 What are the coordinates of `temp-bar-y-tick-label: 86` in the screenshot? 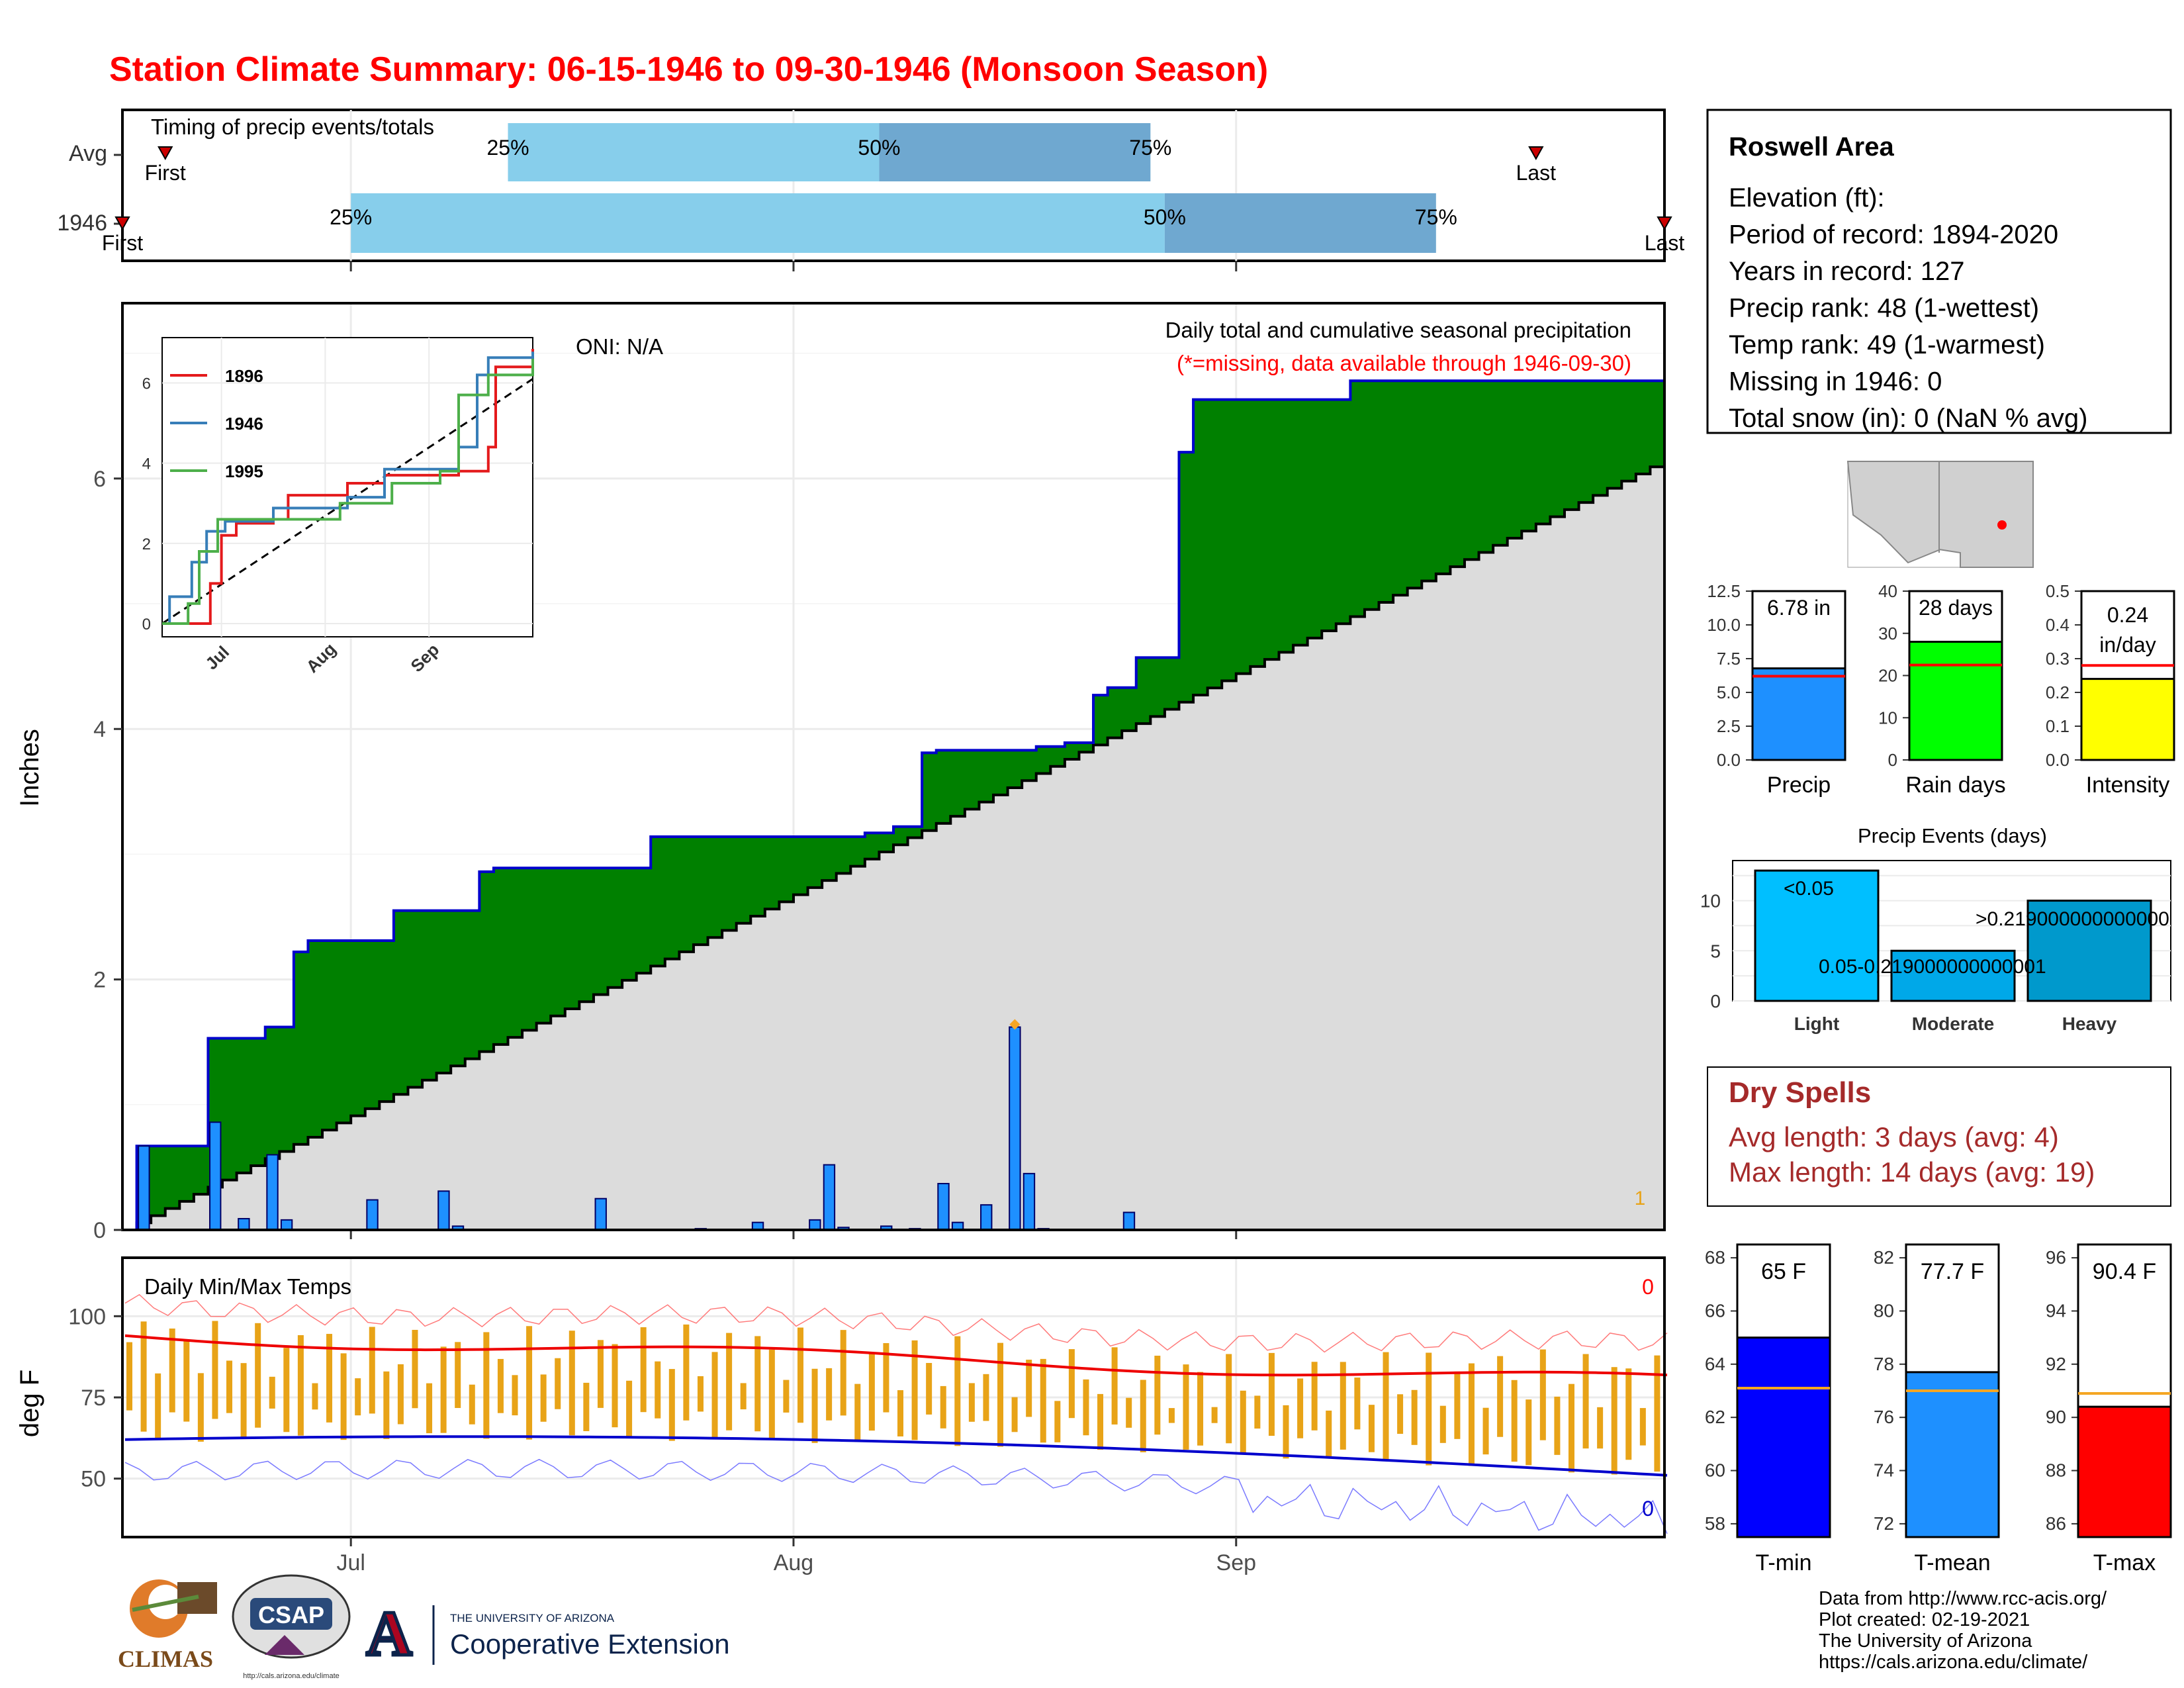 It's located at (2056, 1523).